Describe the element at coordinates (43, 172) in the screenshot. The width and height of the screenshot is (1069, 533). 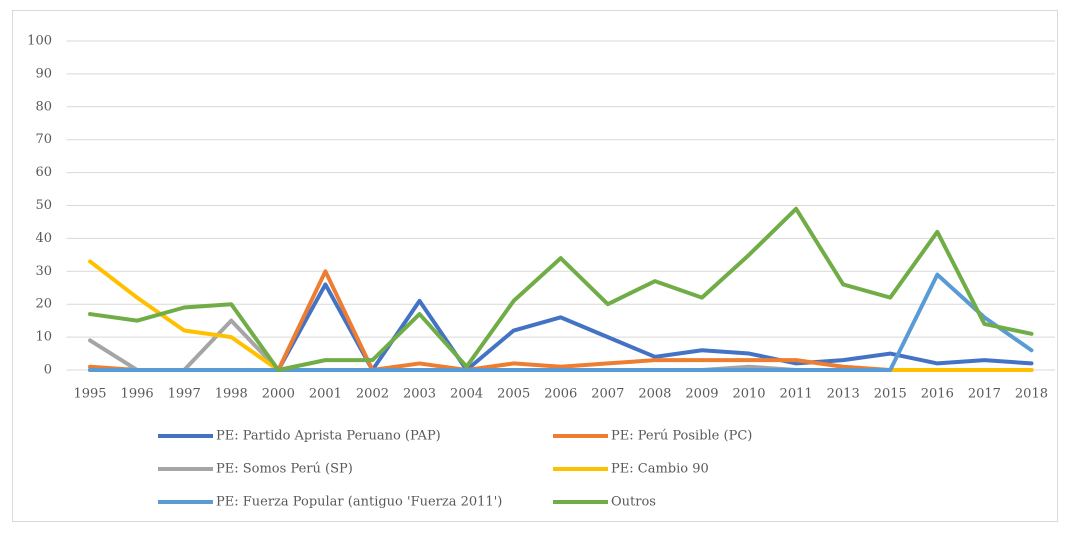
I see `y-tick-label: 60` at that location.